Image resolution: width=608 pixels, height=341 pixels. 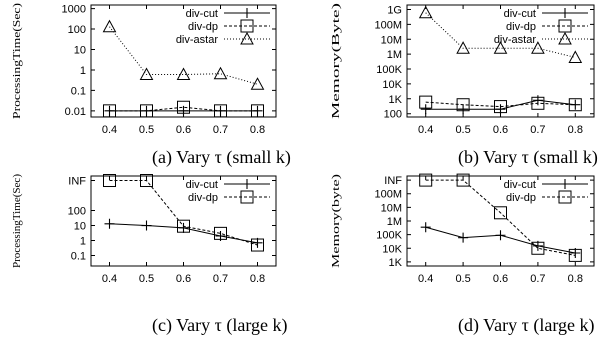 I want to click on y-tick-label: 1G, so click(x=394, y=10).